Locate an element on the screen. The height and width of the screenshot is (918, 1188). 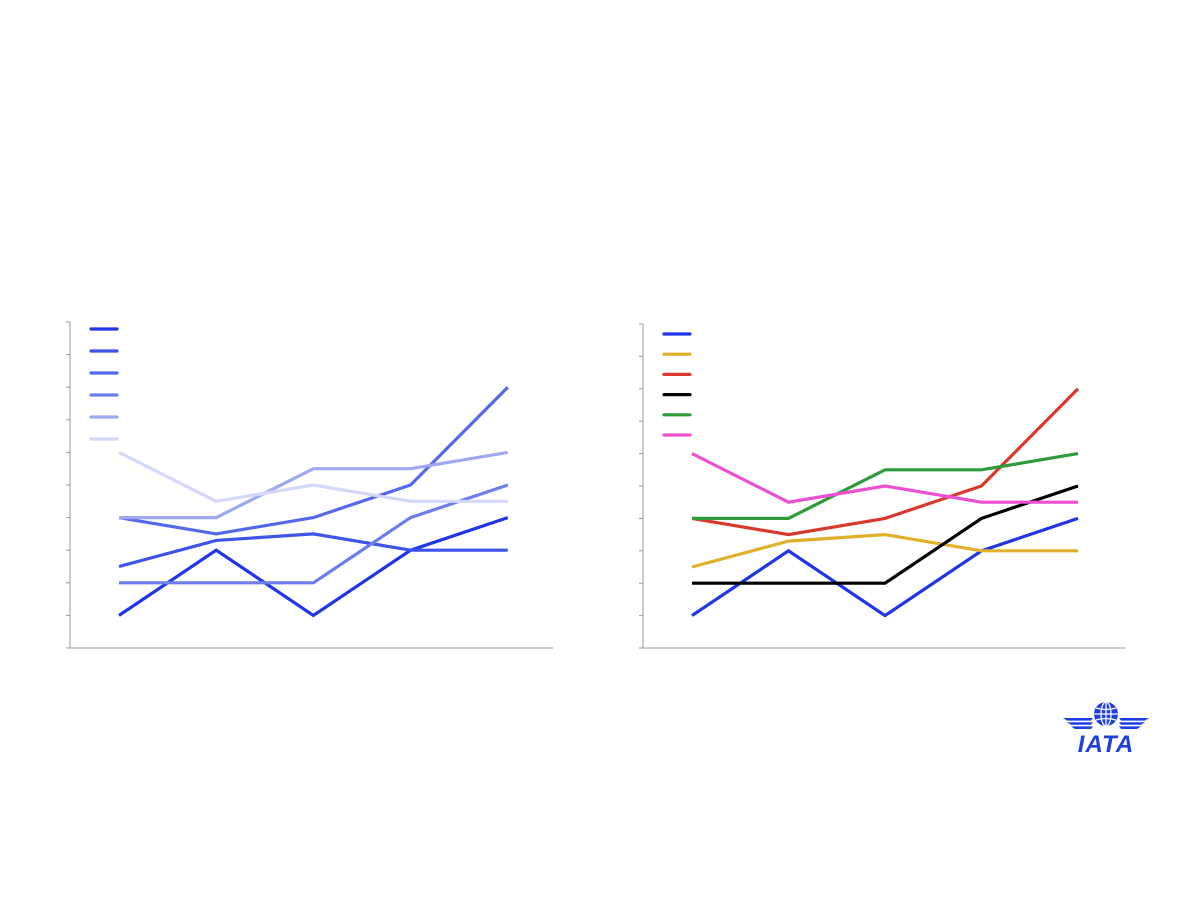
left-line-chart is located at coordinates (309, 485).